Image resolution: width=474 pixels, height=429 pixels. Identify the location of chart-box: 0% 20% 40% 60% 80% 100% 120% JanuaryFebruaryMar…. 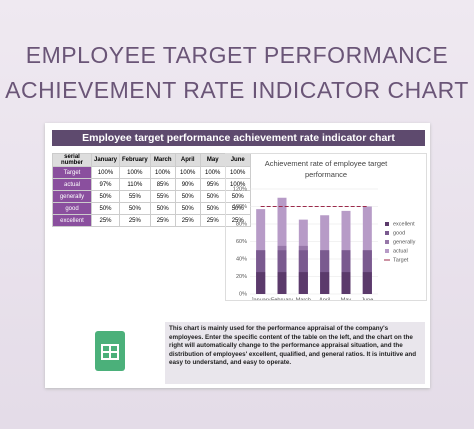
(326, 228).